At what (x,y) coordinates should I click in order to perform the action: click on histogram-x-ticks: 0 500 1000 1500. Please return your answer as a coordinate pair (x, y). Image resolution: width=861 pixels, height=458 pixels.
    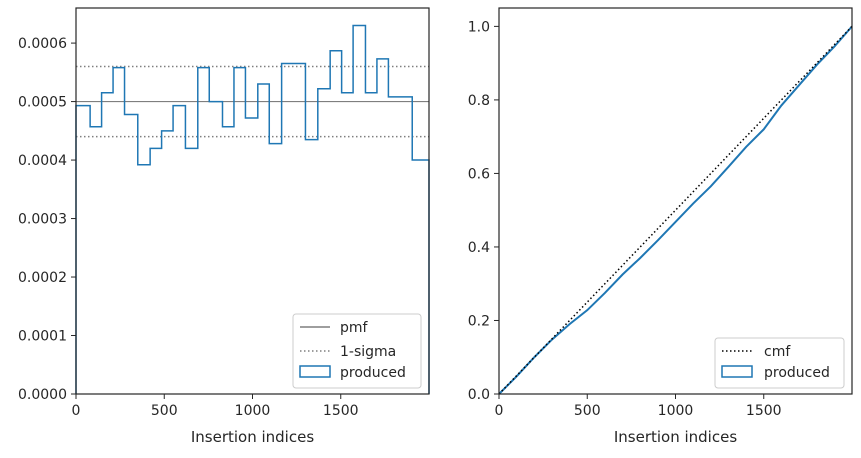
    Looking at the image, I should click on (215, 406).